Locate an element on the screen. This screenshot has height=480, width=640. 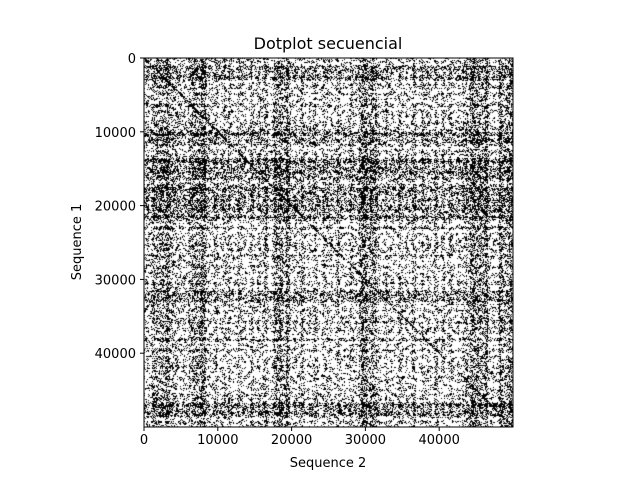
y-axis: 0 10000 20000 30000 40000 is located at coordinates (119, 207).